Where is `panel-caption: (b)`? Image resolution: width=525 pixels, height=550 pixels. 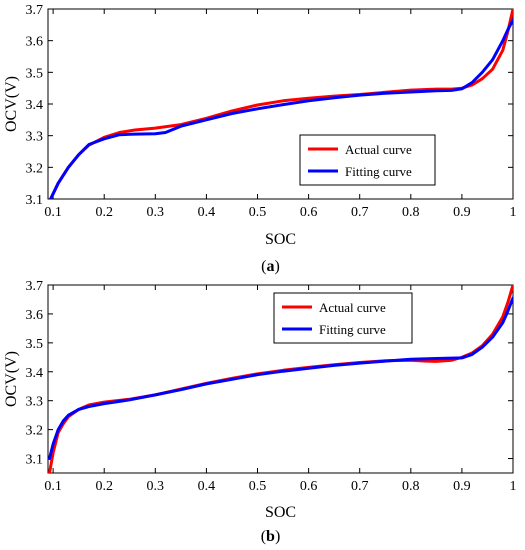 panel-caption: (b) is located at coordinates (271, 536).